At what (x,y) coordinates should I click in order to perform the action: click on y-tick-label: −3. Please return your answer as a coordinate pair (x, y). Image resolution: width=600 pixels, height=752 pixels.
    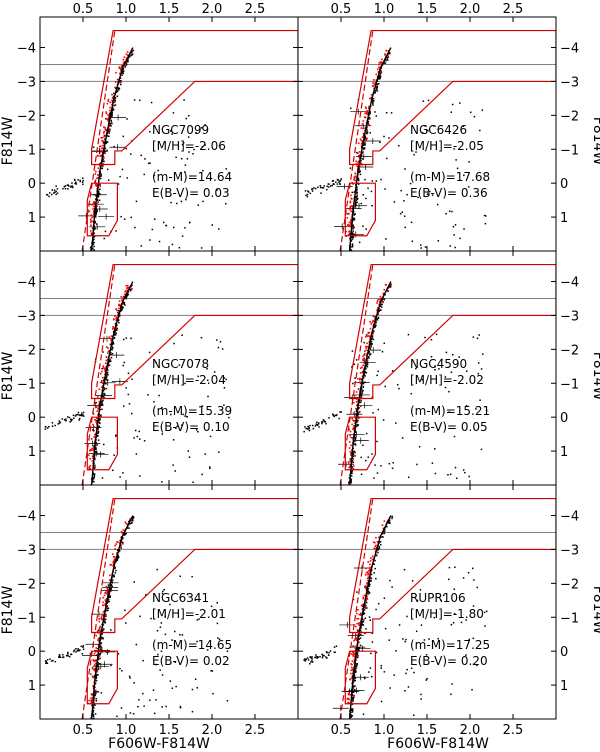
    Looking at the image, I should click on (26, 316).